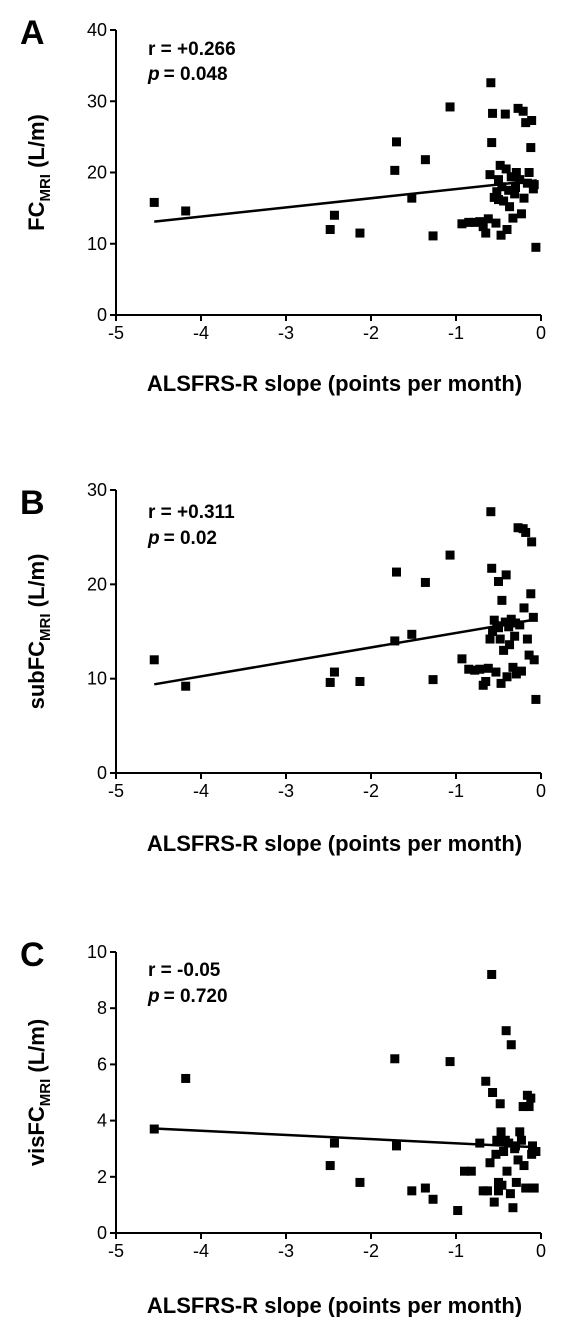 The height and width of the screenshot is (1317, 570). Describe the element at coordinates (102, 1177) in the screenshot. I see `y-tick-label: 2` at that location.